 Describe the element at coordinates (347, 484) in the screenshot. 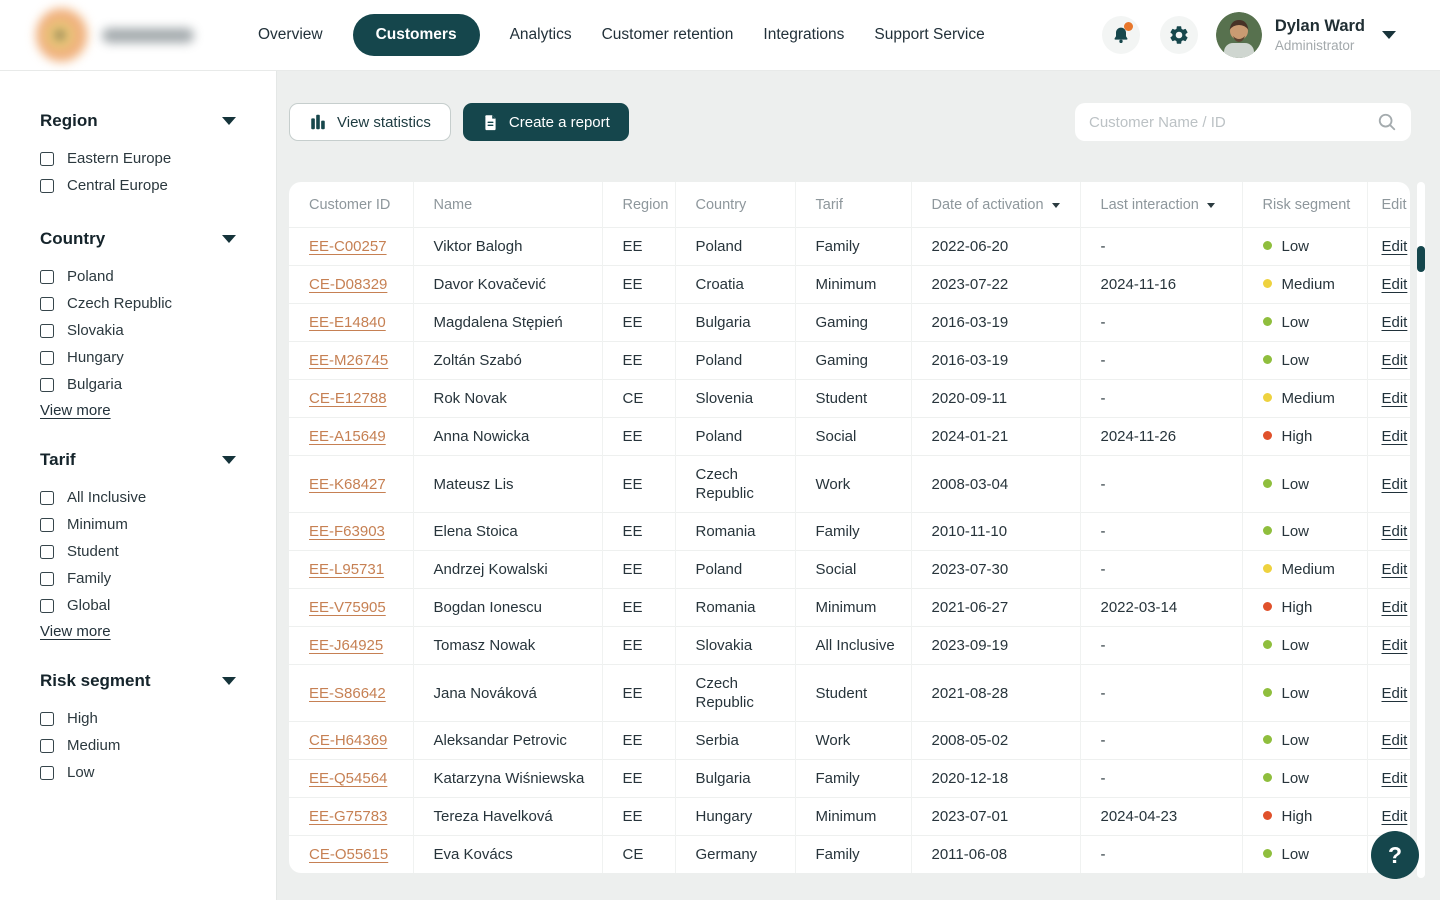

I see `customer-id-link: EE-K68427` at that location.